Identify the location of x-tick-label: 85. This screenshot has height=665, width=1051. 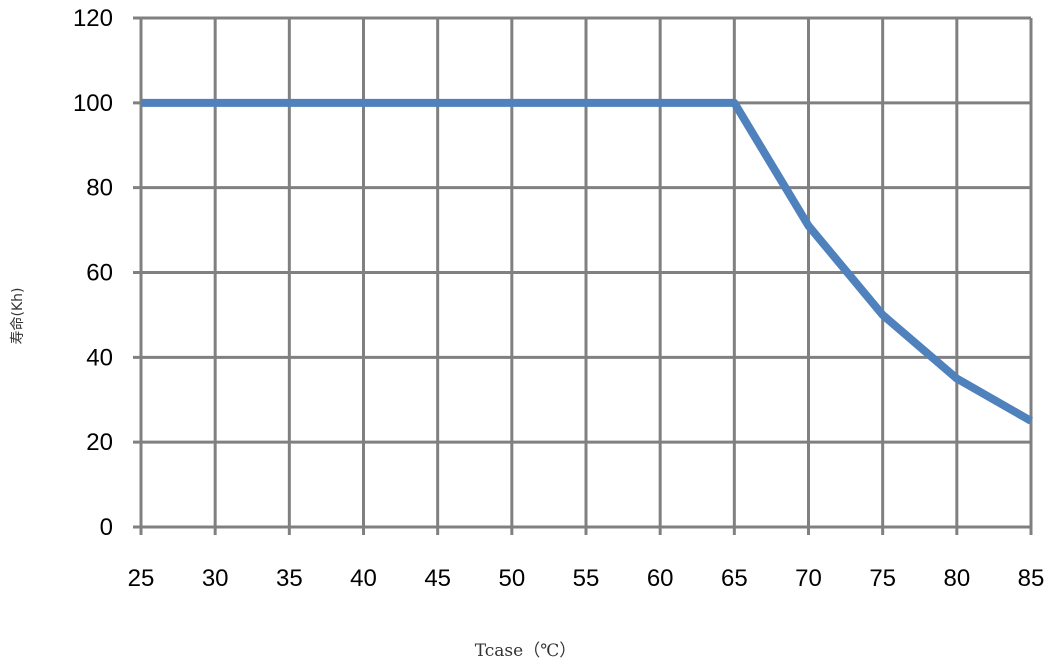
(1031, 578).